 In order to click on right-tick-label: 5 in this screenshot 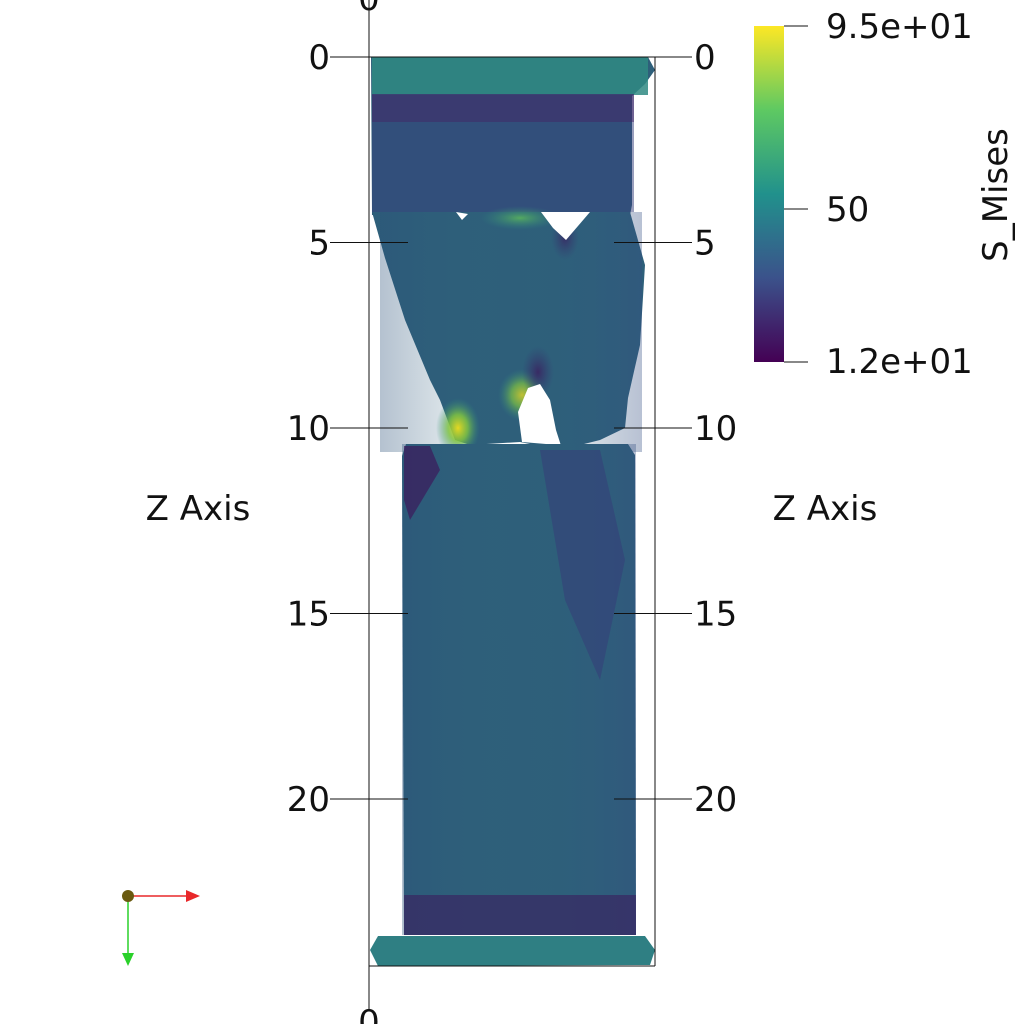, I will do `click(705, 244)`.